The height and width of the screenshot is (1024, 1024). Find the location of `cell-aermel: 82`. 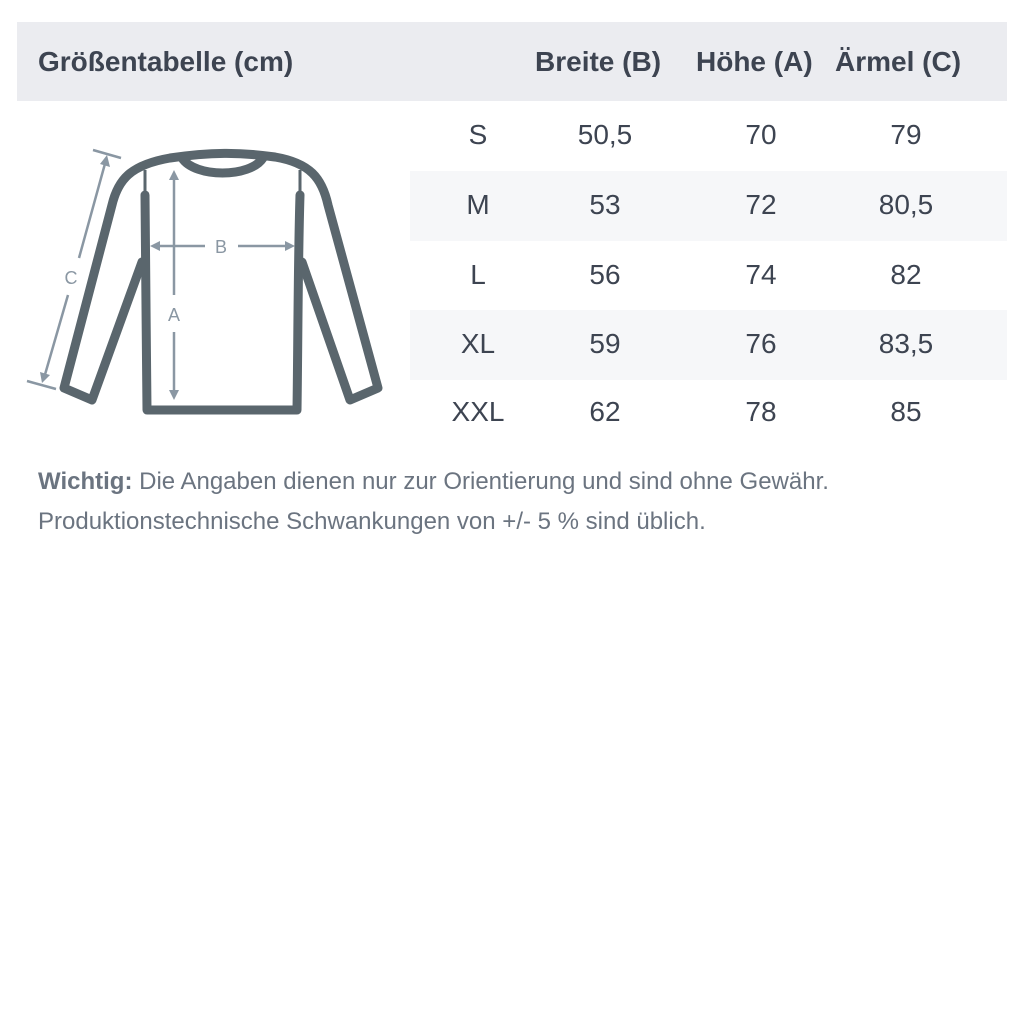

cell-aermel: 82 is located at coordinates (906, 274).